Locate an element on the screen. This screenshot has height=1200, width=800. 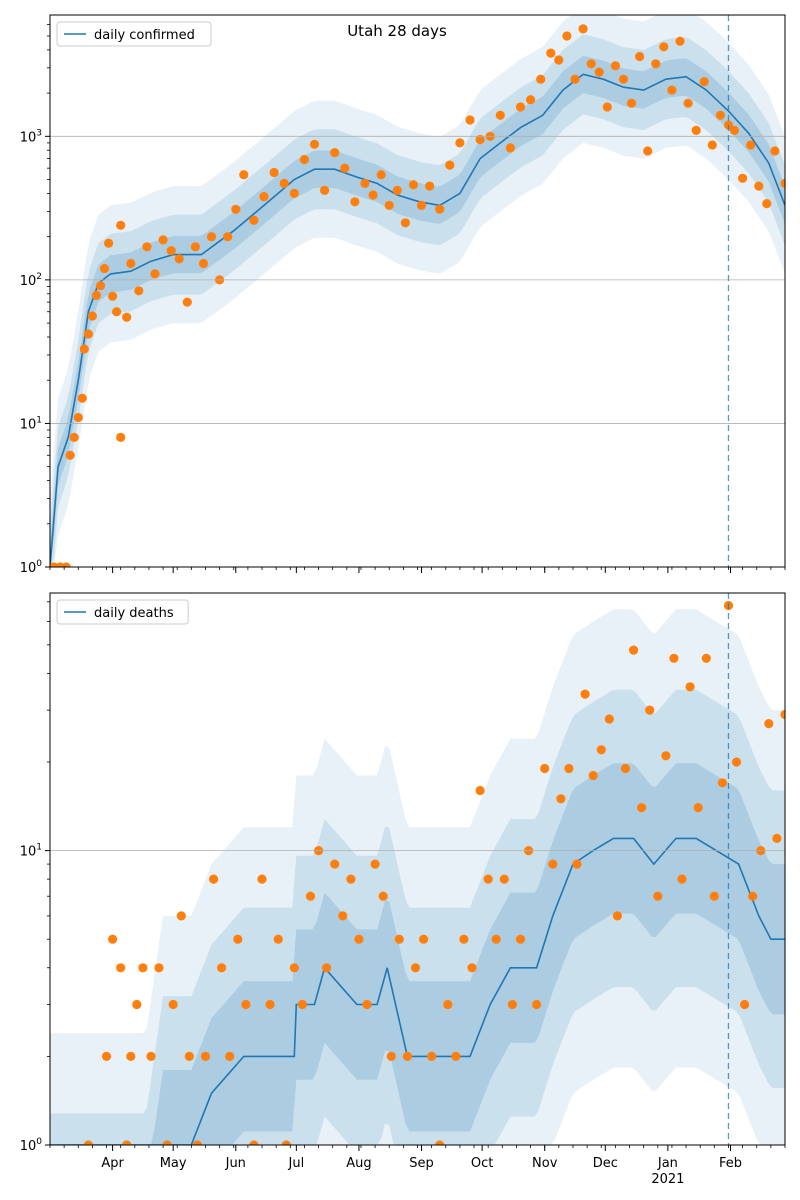
legend-label: daily deaths is located at coordinates (134, 613).